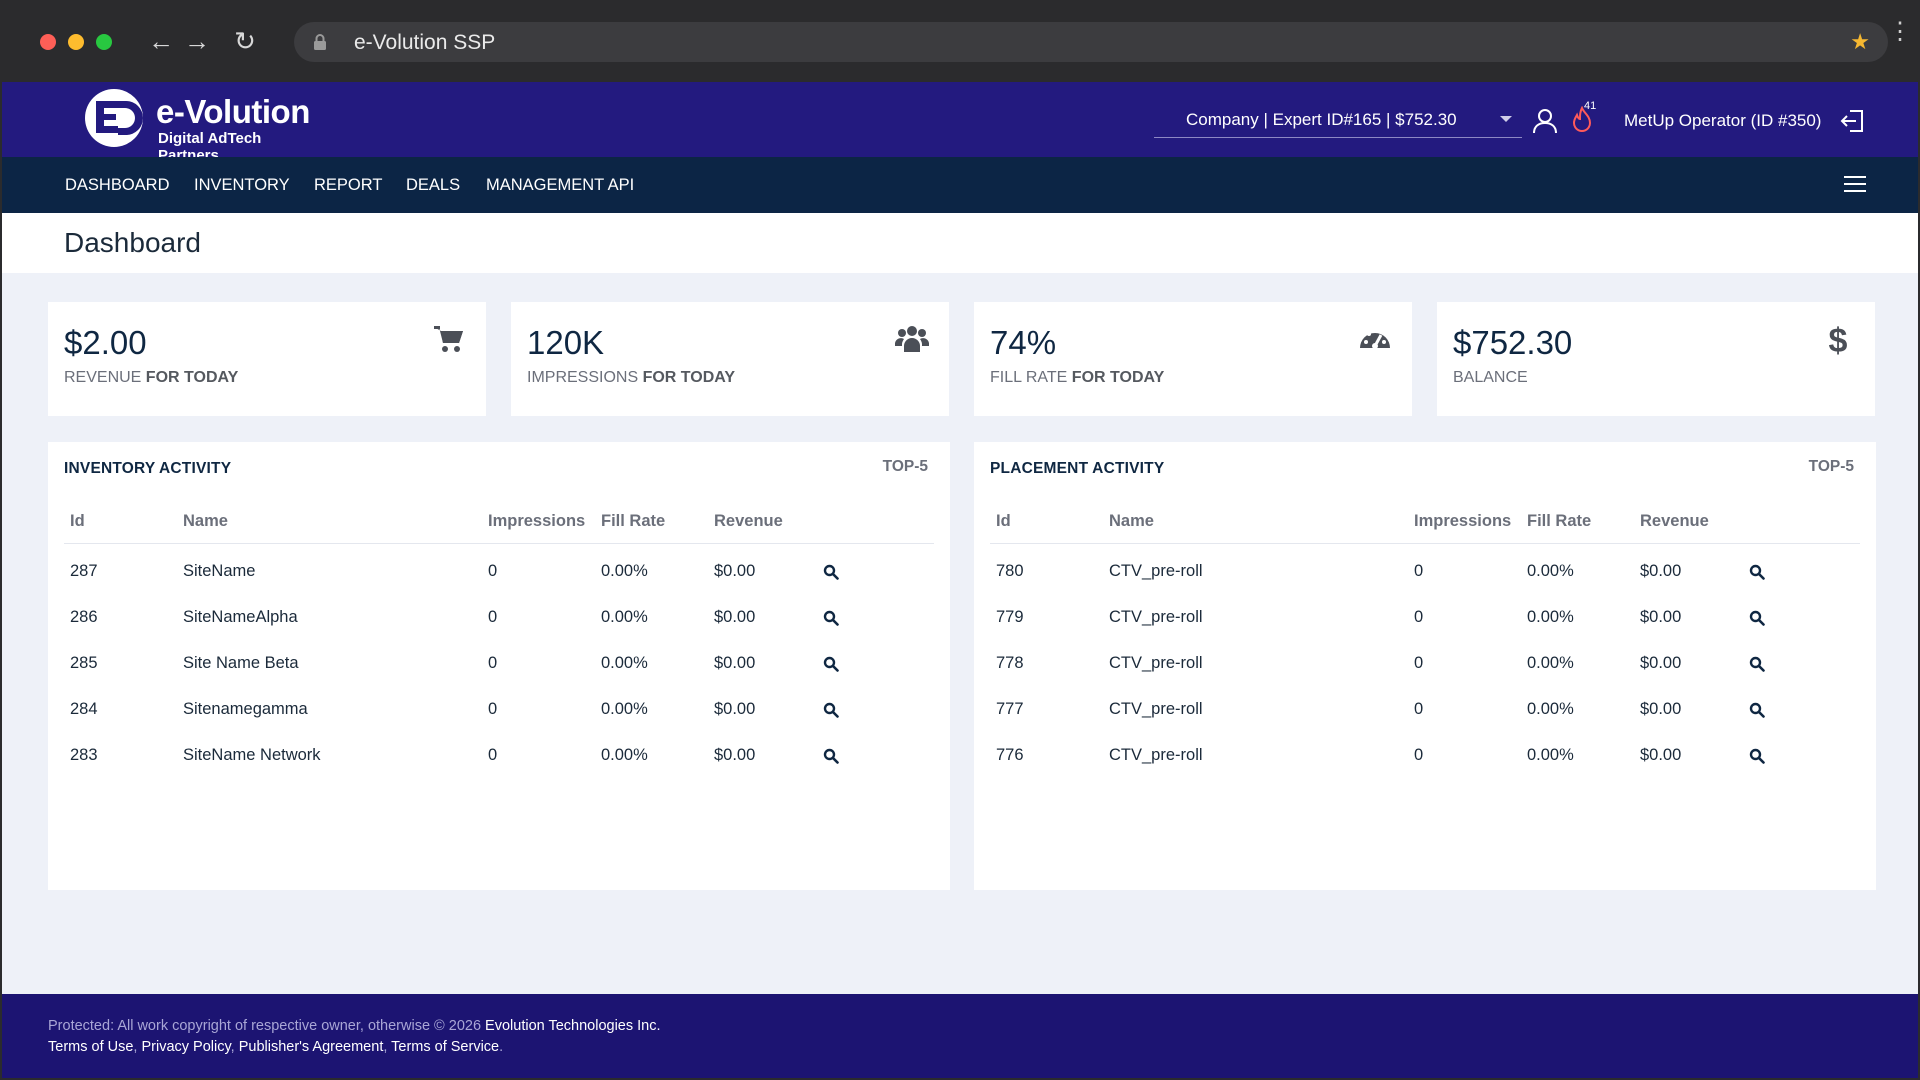 The width and height of the screenshot is (1920, 1080). I want to click on placement-table-header: Id Name Impressions Fill Rate Revenue, so click(1425, 528).